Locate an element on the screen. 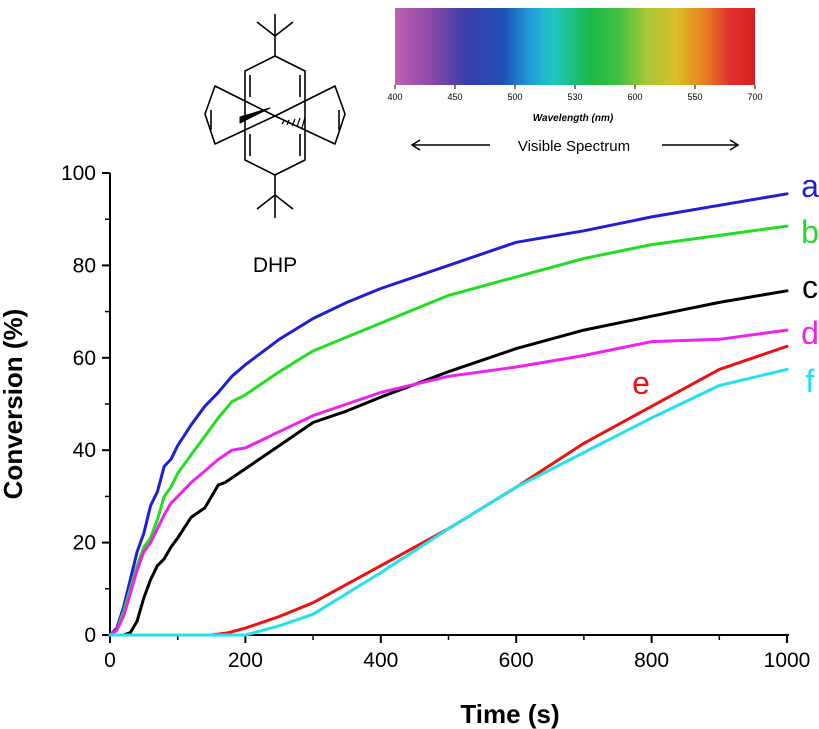 The width and height of the screenshot is (819, 729). visible-spectrum-label: Visible Spectrum is located at coordinates (574, 146).